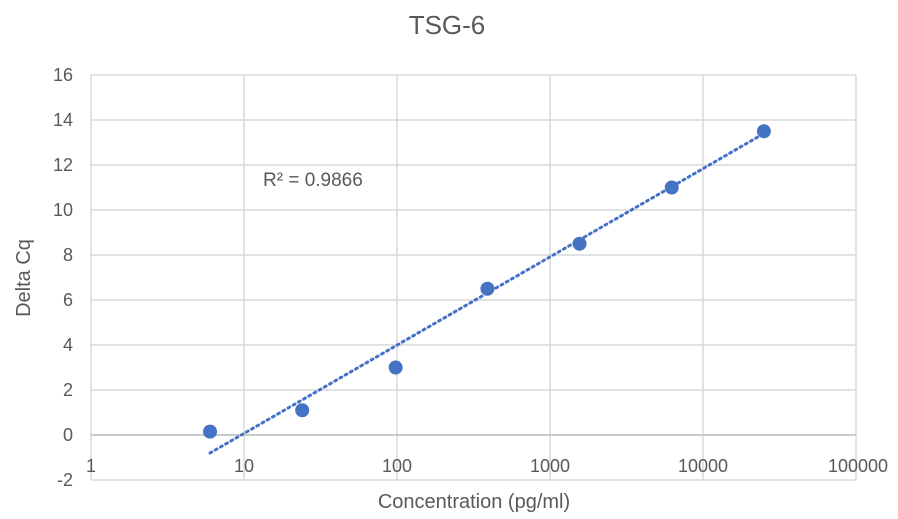 The image size is (898, 519). I want to click on x-tick-label: 10, so click(244, 466).